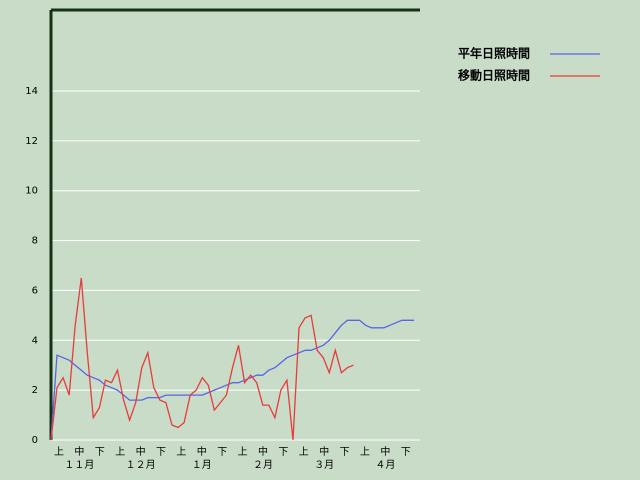 The height and width of the screenshot is (480, 640). Describe the element at coordinates (324, 465) in the screenshot. I see `x-month-label: ３月` at that location.